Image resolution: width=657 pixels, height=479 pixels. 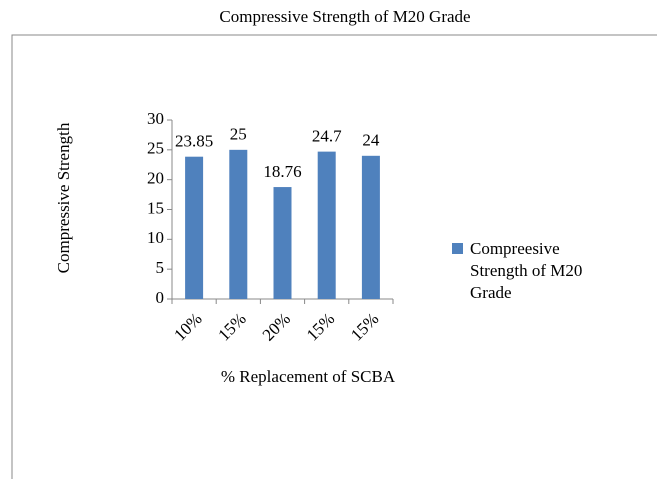 I want to click on data-label: 24.7, so click(x=327, y=136).